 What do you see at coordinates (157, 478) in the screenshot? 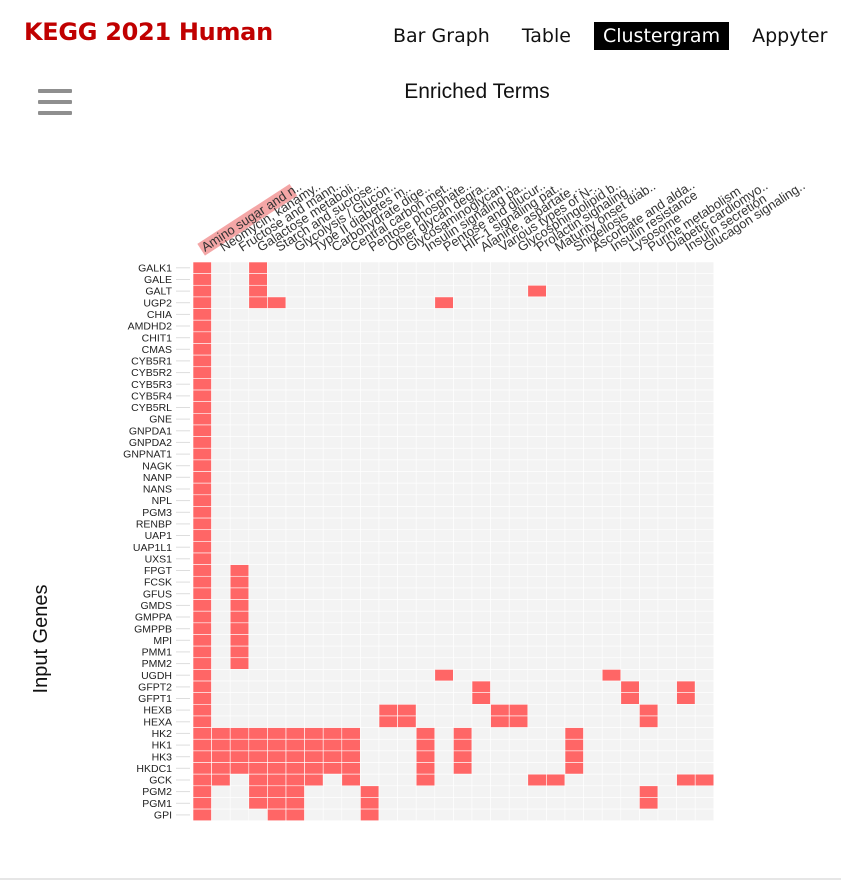
I see `row-label: NANP` at bounding box center [157, 478].